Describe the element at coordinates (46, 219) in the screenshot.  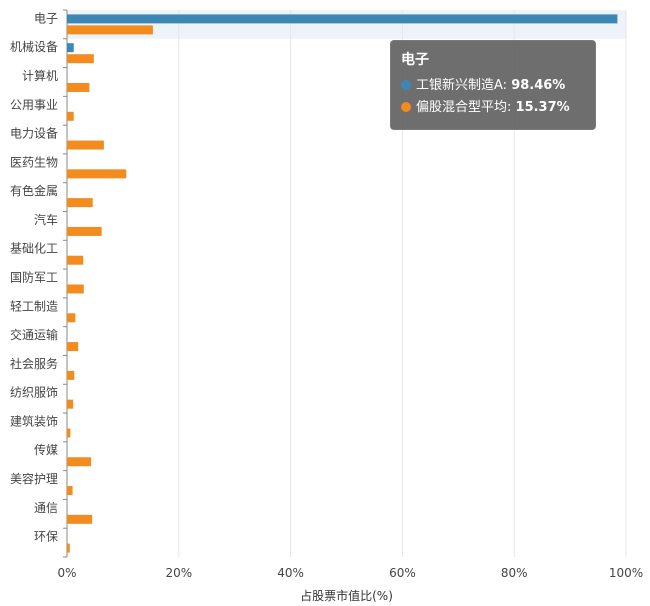
I see `y-tick-label: 汽车` at that location.